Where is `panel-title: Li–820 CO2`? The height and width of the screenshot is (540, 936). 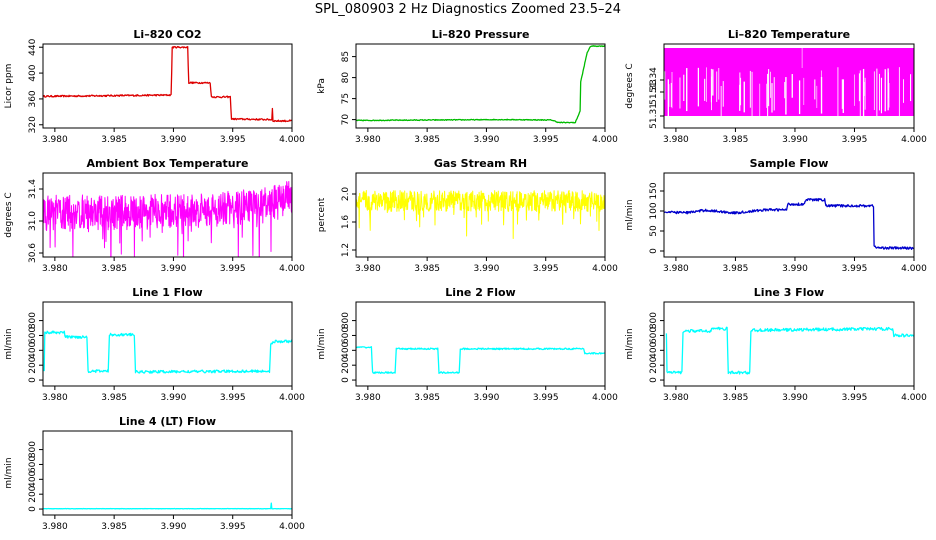
panel-title: Li–820 CO2 is located at coordinates (167, 34).